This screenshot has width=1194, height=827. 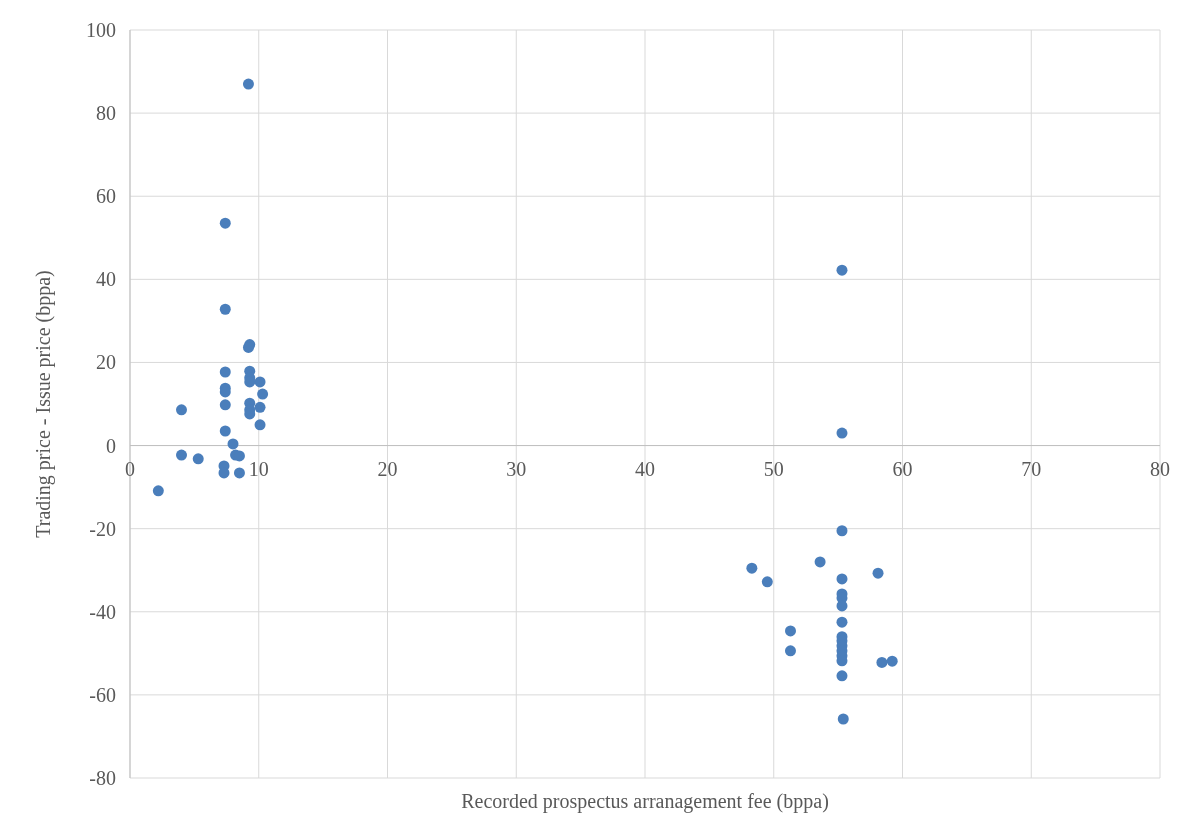 What do you see at coordinates (902, 468) in the screenshot?
I see `x-tick-label: 60` at bounding box center [902, 468].